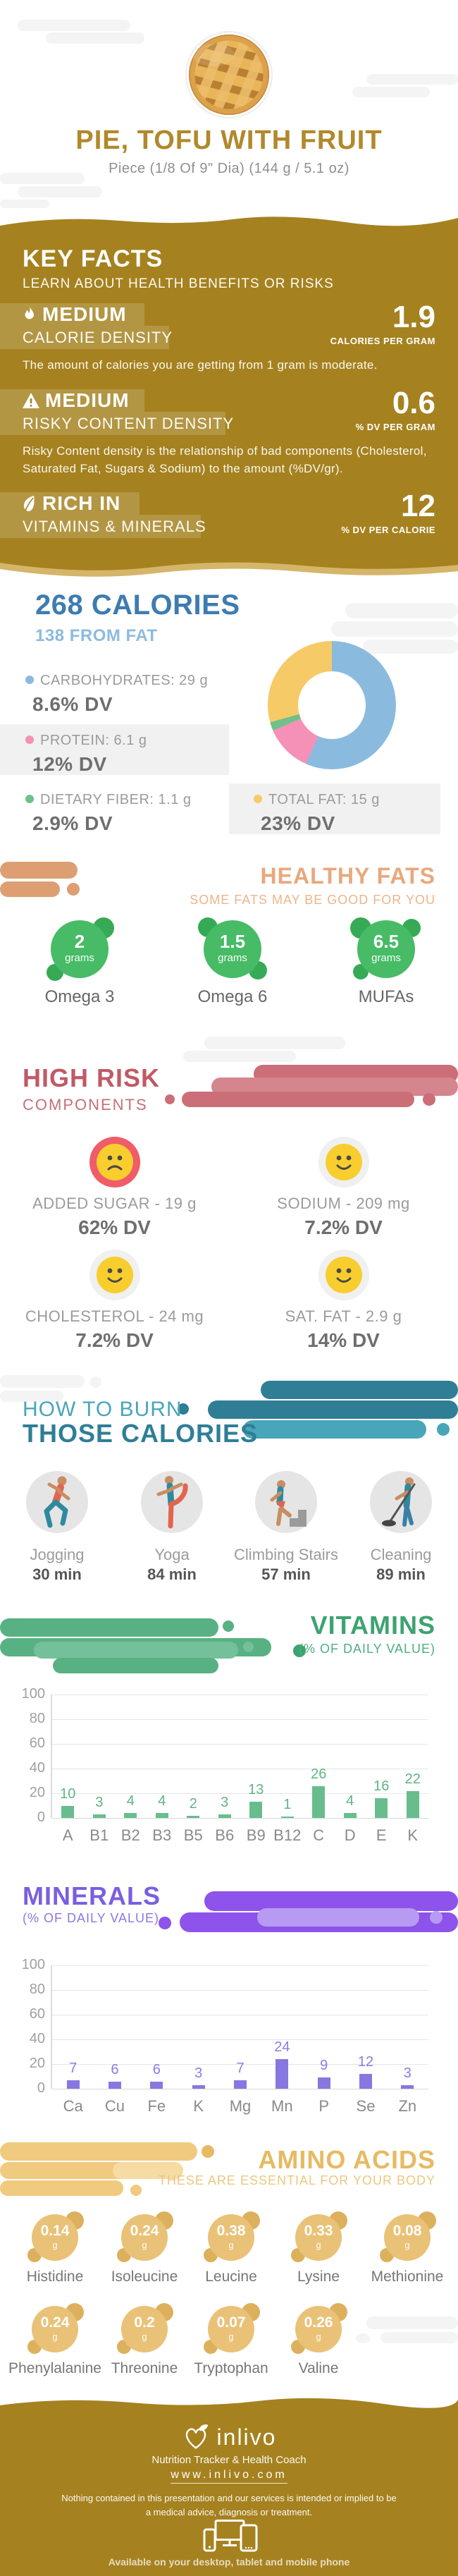 This screenshot has width=458, height=2576. Describe the element at coordinates (286, 1574) in the screenshot. I see `activity-time: 57 min` at that location.